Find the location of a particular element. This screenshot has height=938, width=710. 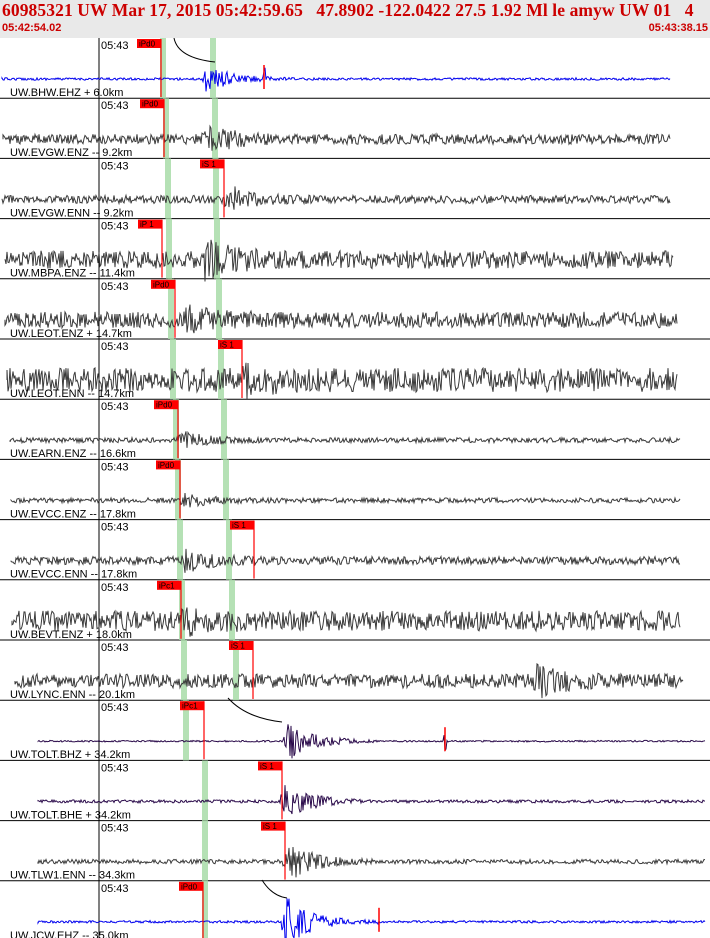

window-start-time: 05:42:54.02 is located at coordinates (32, 28).